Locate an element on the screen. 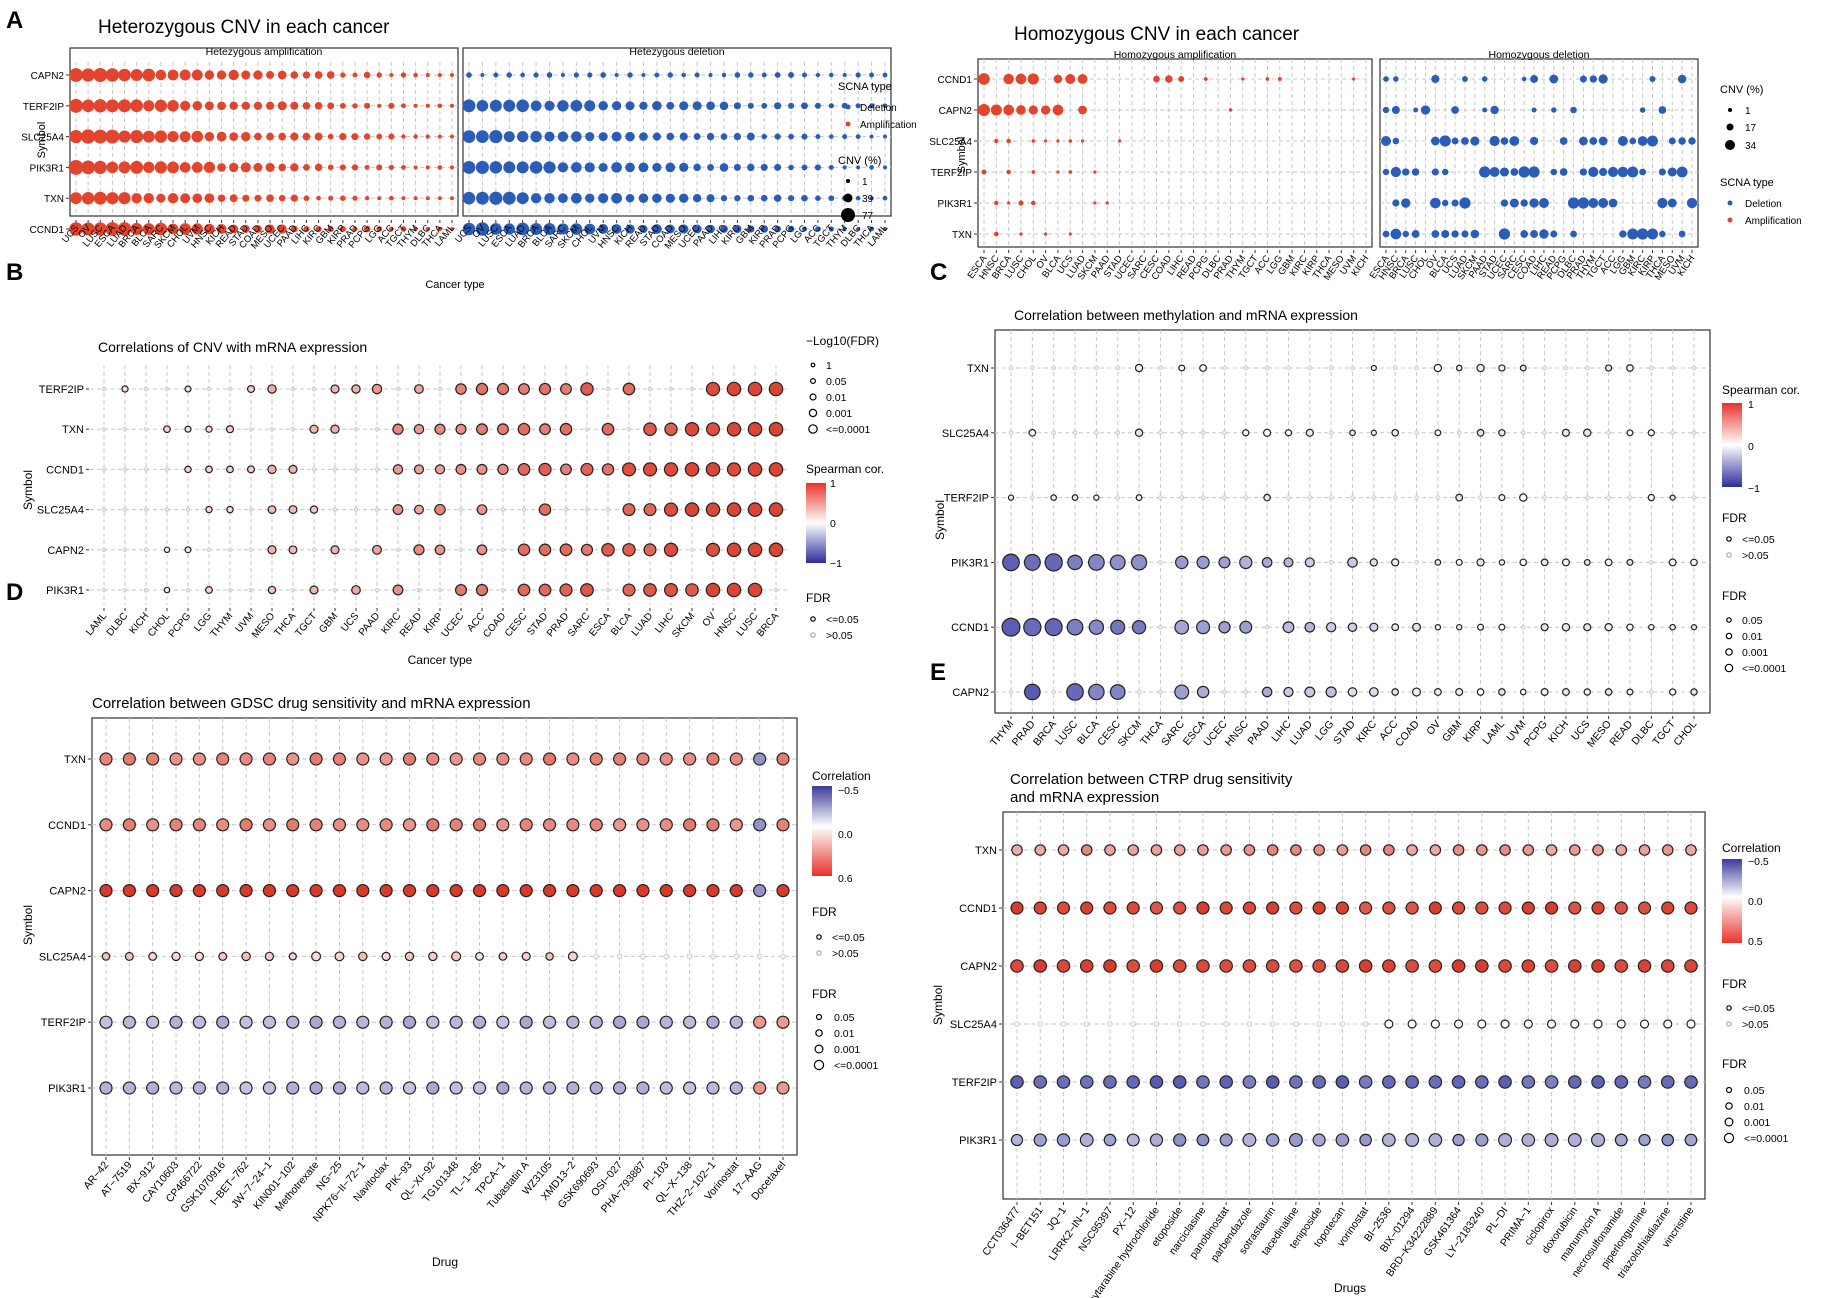 The image size is (1831, 1298). x-tick-label: CESC is located at coordinates (516, 625).